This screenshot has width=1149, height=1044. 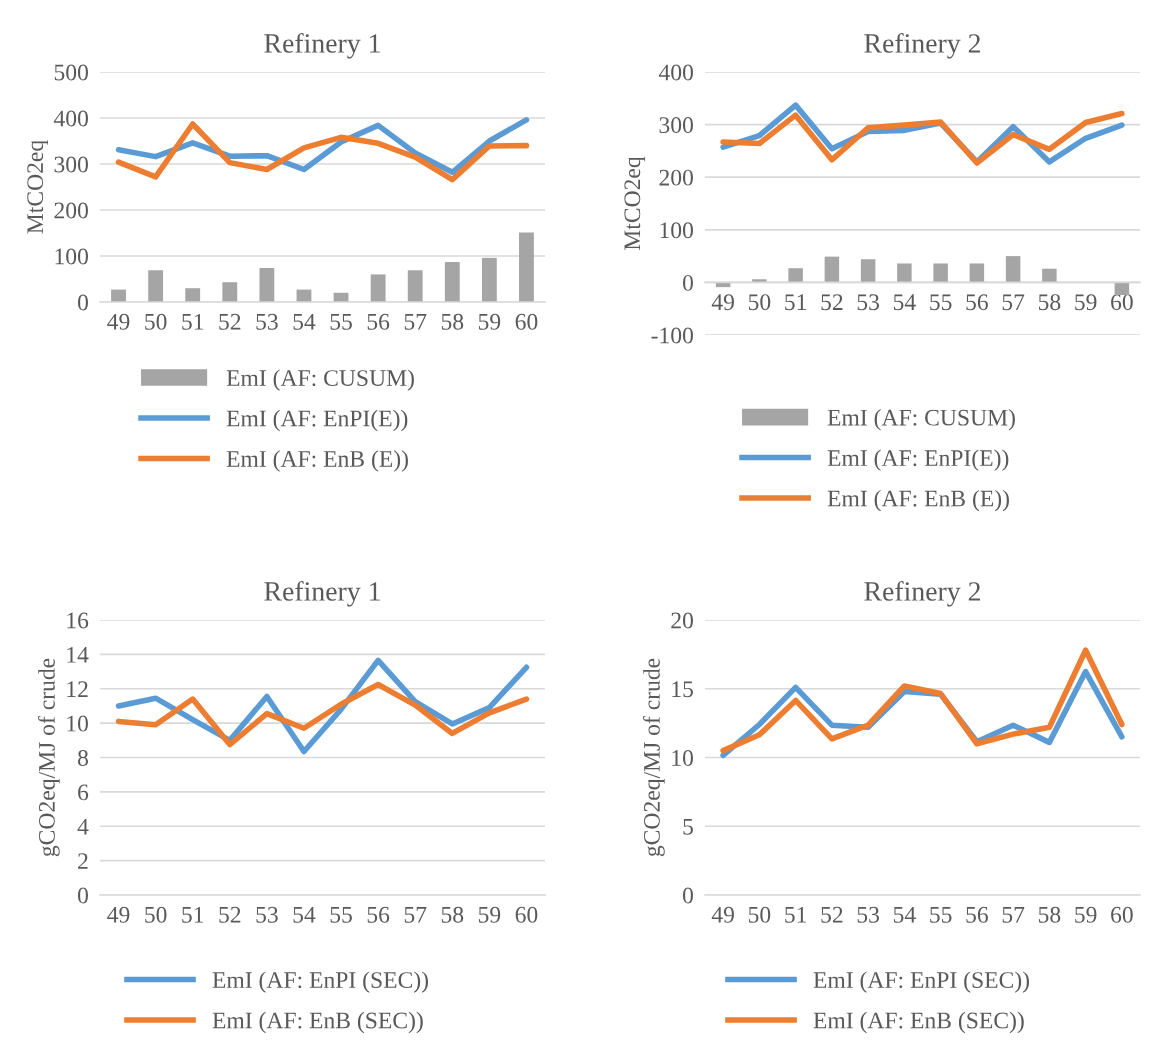 What do you see at coordinates (77, 689) in the screenshot?
I see `y-tick-label: 12` at bounding box center [77, 689].